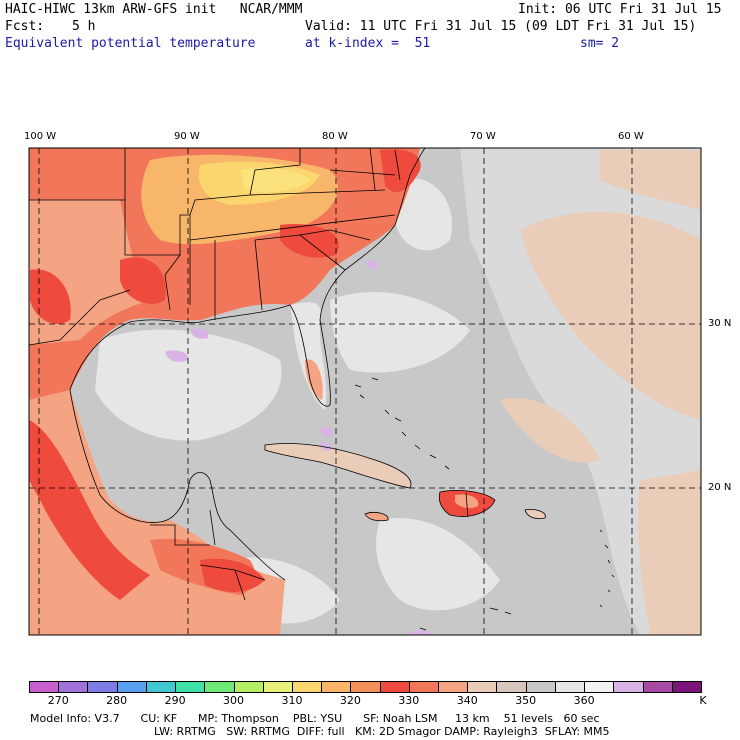  What do you see at coordinates (130, 43) in the screenshot?
I see `field-name: Equivalent potential temperature` at bounding box center [130, 43].